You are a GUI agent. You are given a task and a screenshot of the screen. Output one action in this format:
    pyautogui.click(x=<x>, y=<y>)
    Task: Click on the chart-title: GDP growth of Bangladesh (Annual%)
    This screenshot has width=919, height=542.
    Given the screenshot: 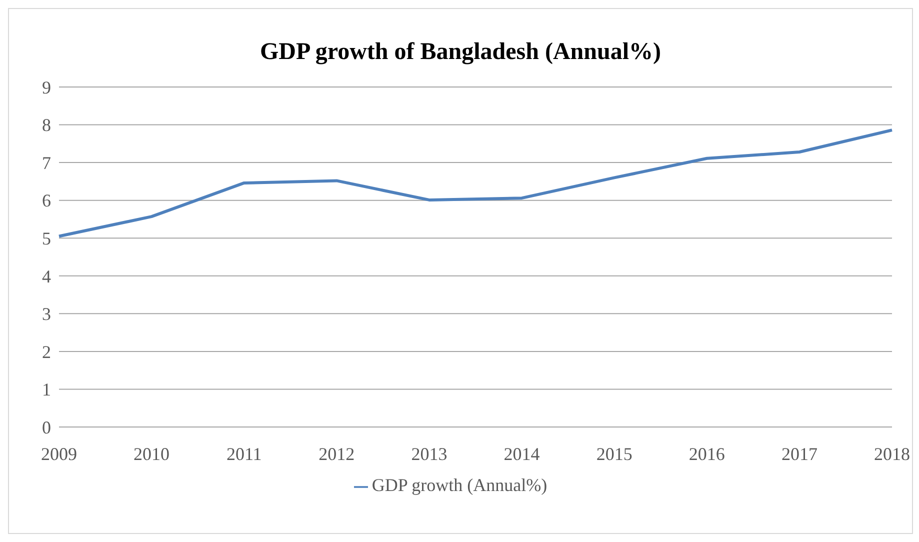 What is the action you would take?
    pyautogui.click(x=460, y=52)
    